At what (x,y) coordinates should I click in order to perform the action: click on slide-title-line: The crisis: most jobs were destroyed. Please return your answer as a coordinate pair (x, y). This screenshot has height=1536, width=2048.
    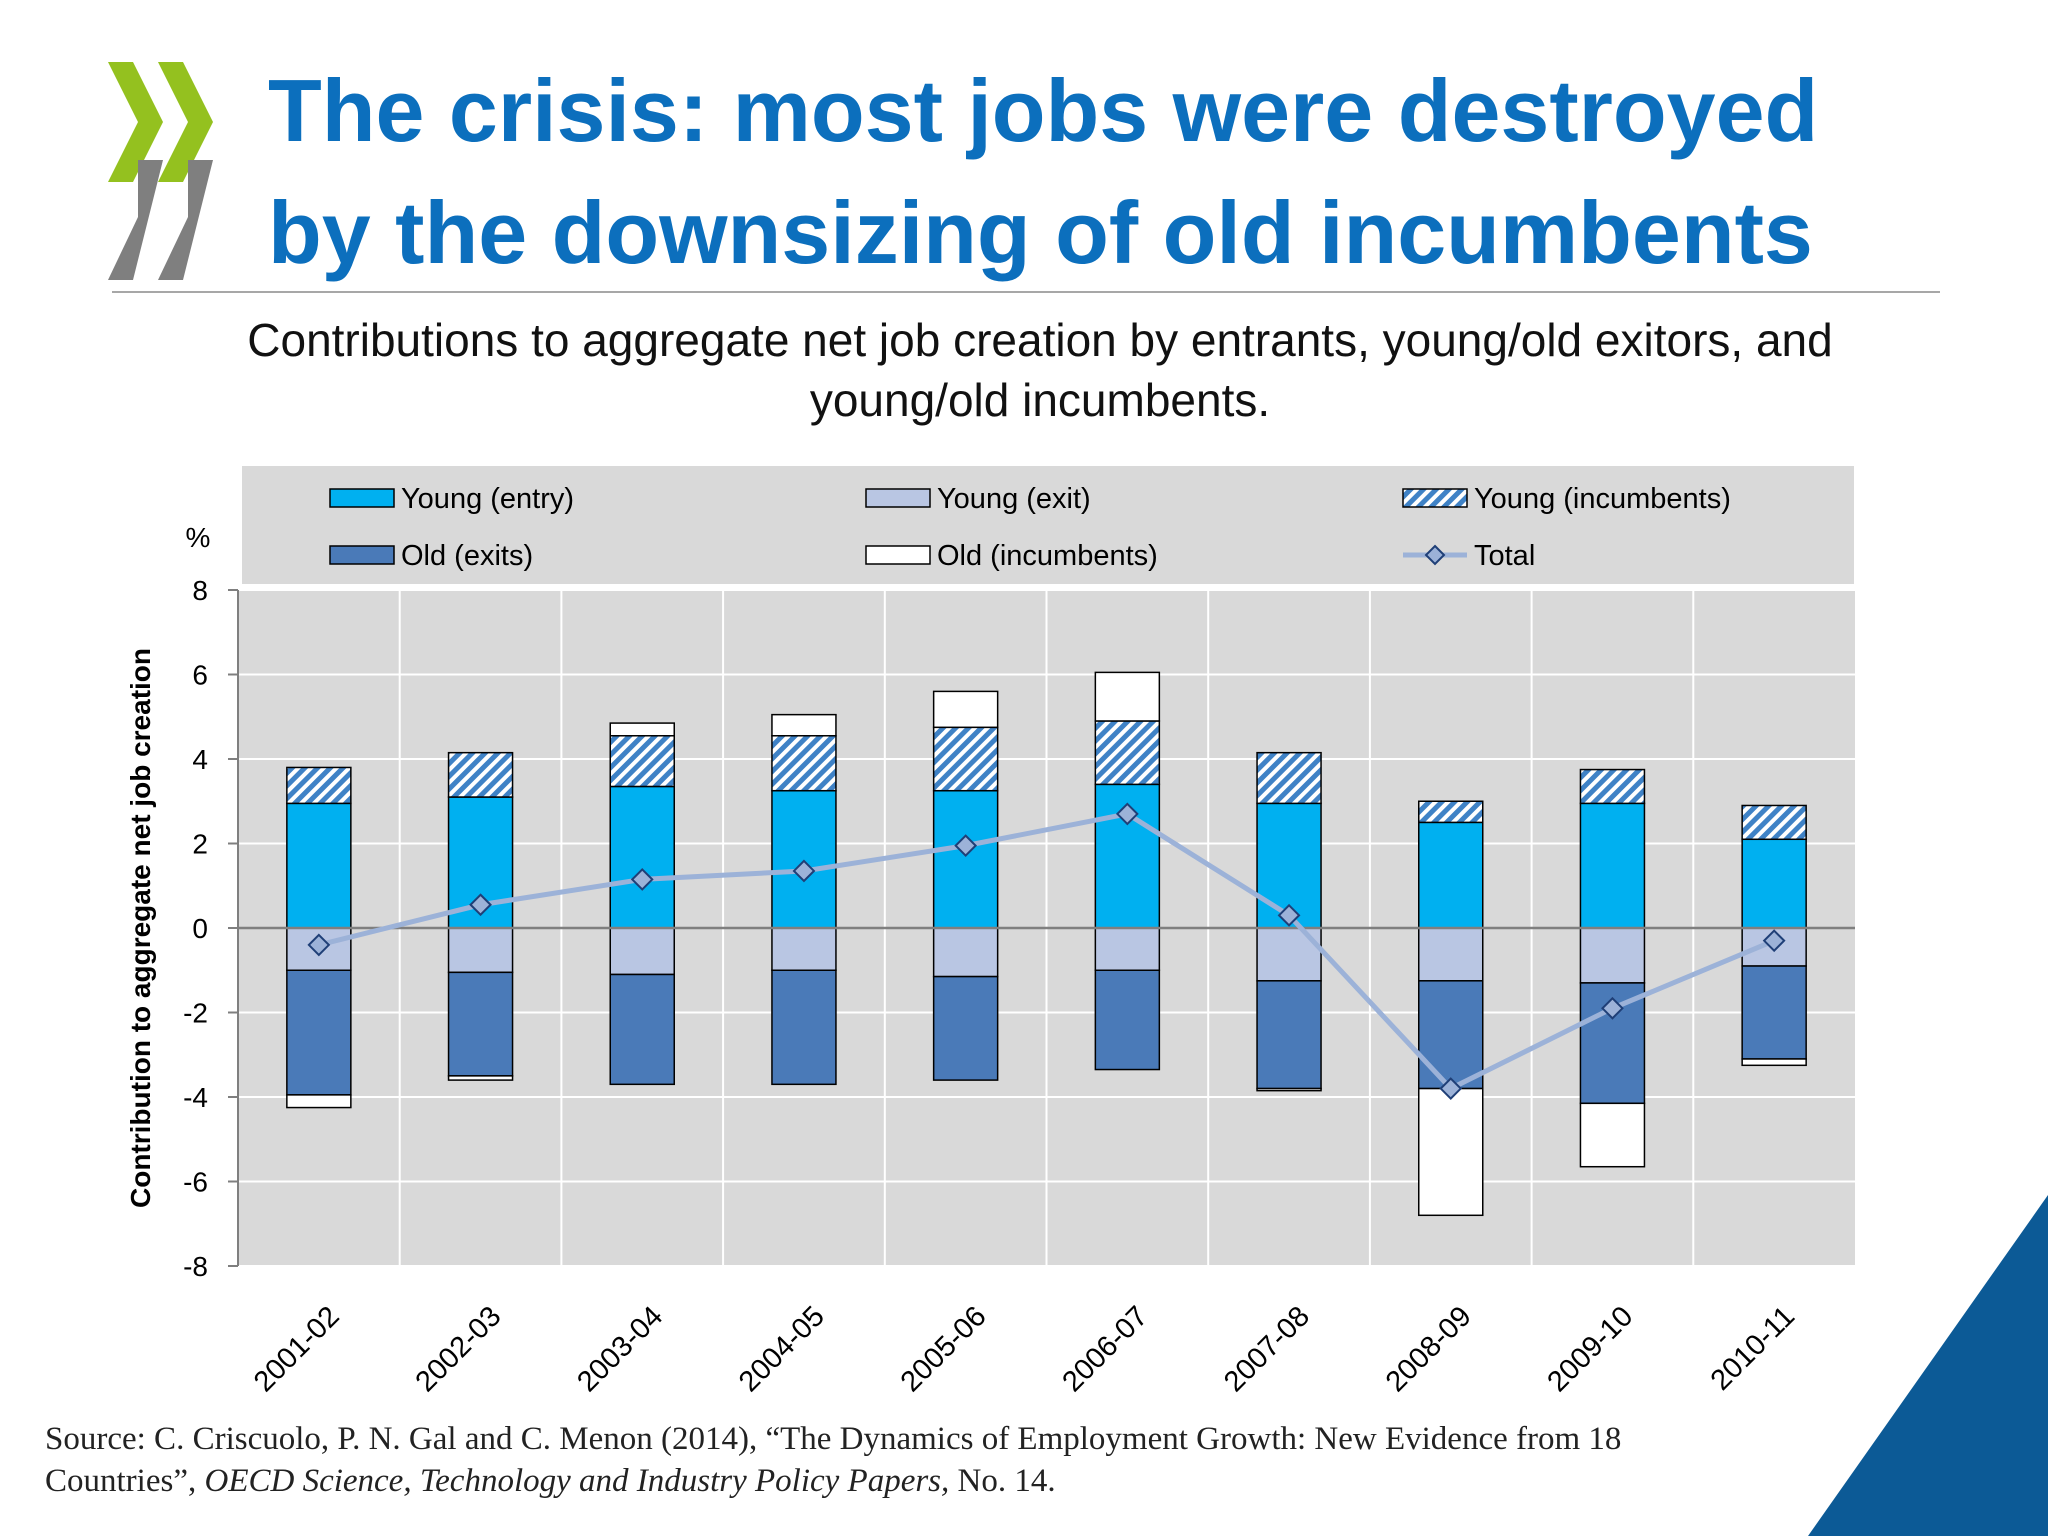
    Looking at the image, I should click on (1043, 110).